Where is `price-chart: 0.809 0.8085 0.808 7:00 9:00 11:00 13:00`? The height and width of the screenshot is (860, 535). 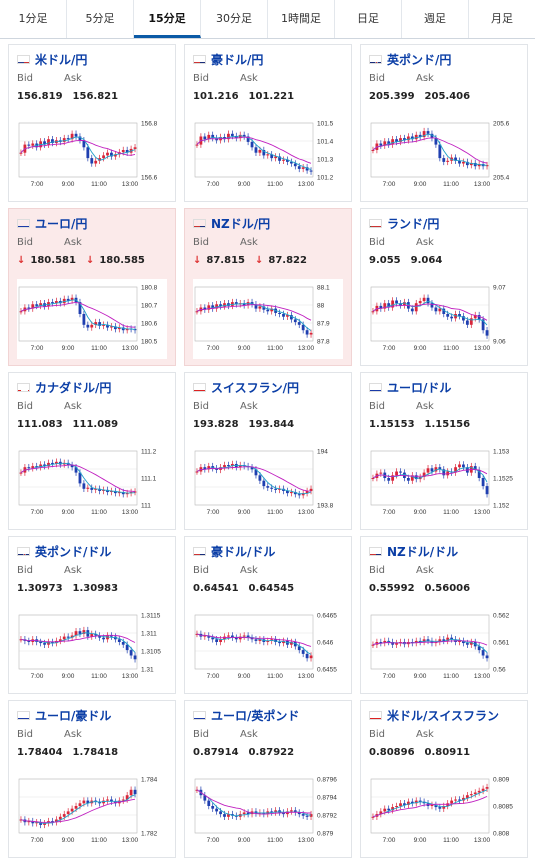
price-chart: 0.809 0.8085 0.808 7:00 9:00 11:00 13:00 is located at coordinates (444, 811).